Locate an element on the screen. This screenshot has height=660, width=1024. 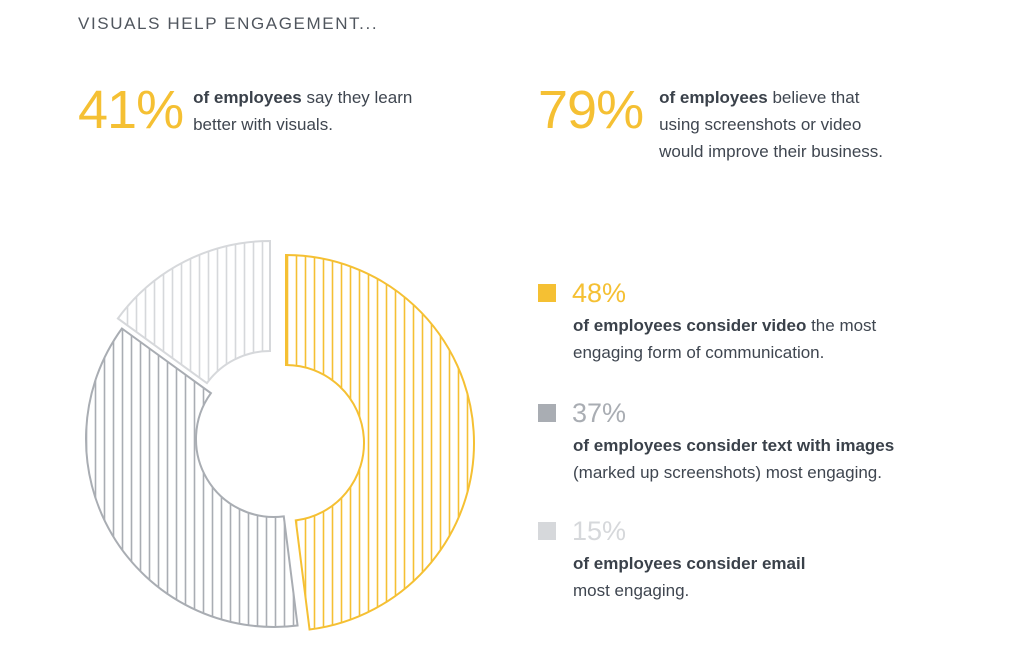
donut-slice-email is located at coordinates (193, 312).